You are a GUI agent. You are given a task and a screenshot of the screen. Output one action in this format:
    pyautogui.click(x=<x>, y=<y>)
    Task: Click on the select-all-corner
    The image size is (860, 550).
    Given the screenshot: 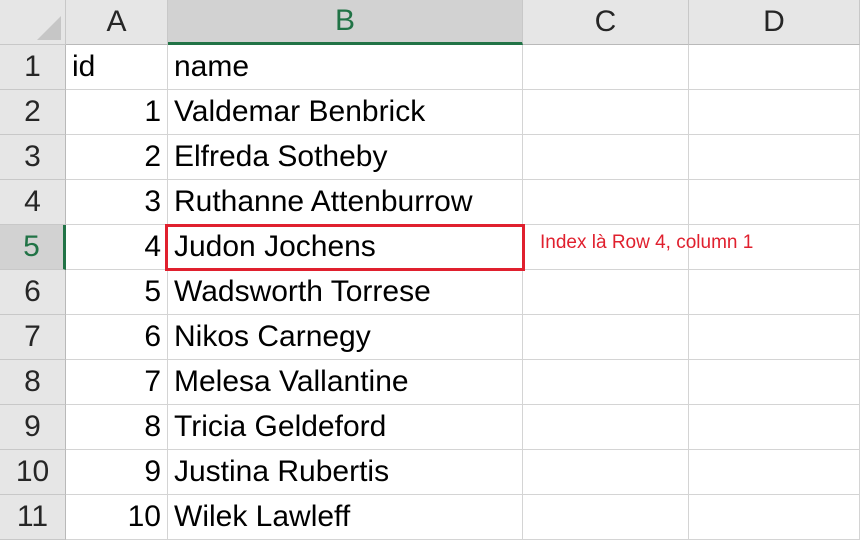 What is the action you would take?
    pyautogui.click(x=33, y=22)
    